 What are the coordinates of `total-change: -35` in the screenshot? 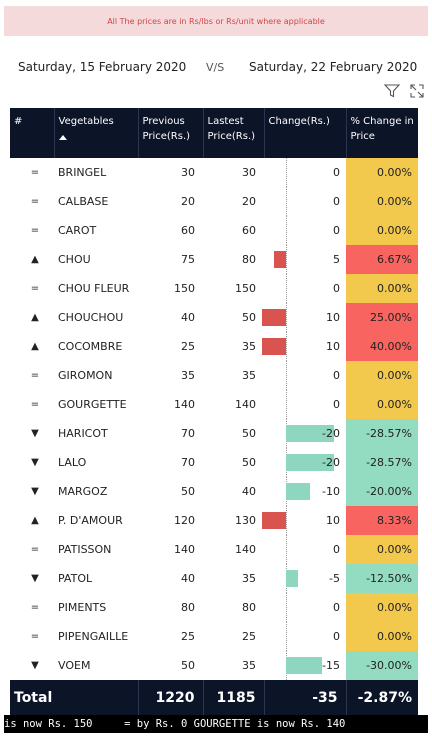 It's located at (305, 698).